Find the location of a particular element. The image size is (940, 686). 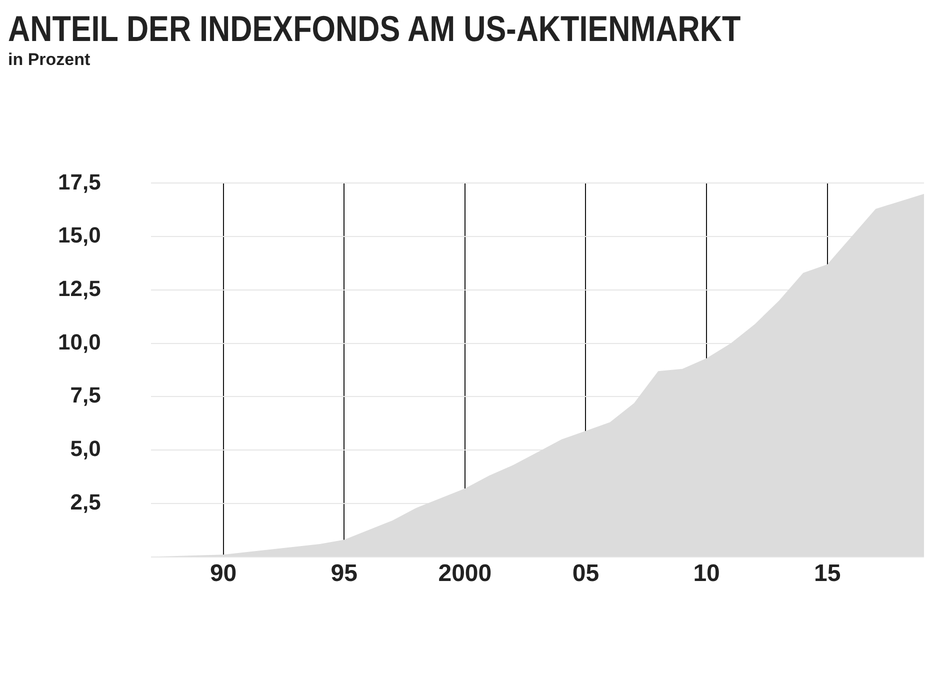

x-tick-label: 90 is located at coordinates (223, 573).